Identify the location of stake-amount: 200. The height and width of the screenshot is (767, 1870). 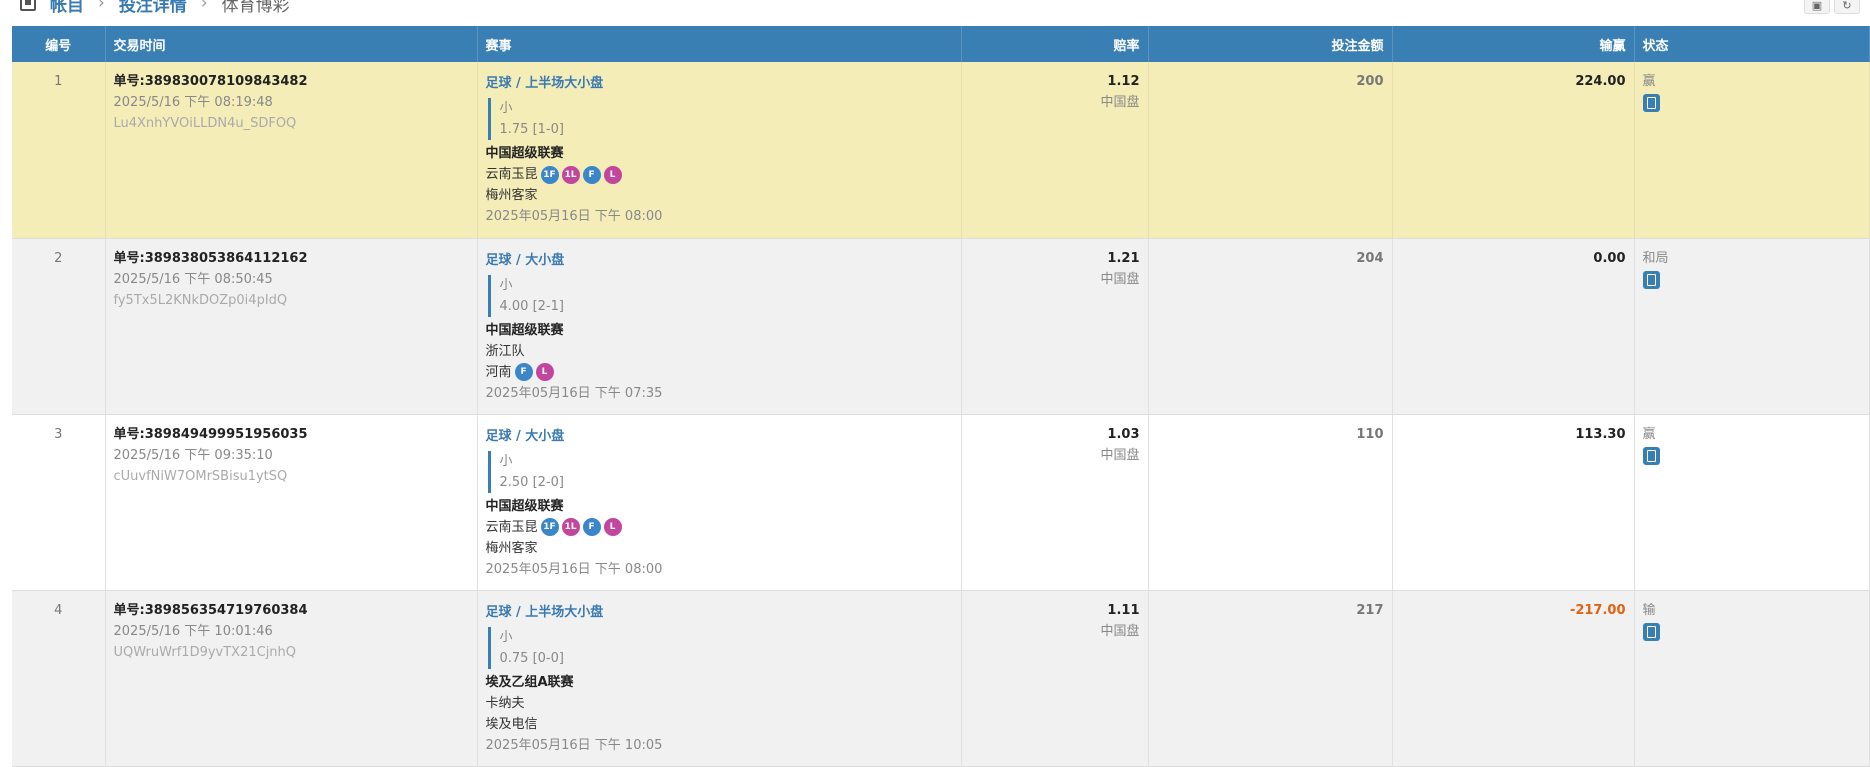
(1270, 150).